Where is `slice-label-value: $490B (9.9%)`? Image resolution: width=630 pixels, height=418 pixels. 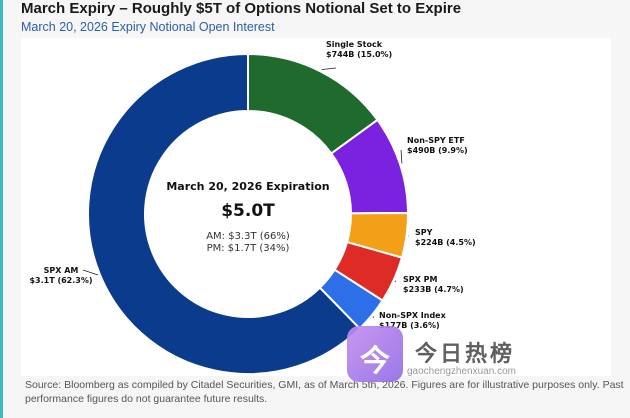 slice-label-value: $490B (9.9%) is located at coordinates (437, 150).